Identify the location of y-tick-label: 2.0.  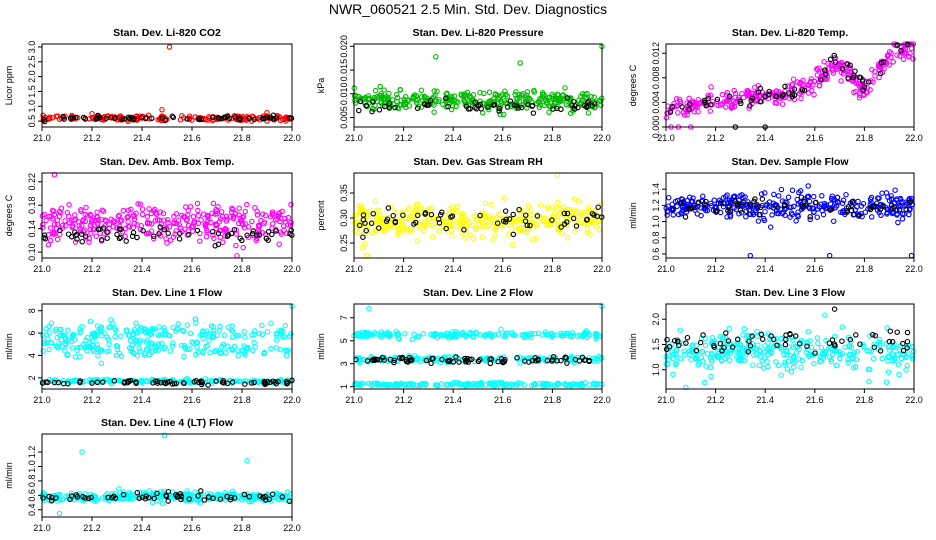
(656, 319).